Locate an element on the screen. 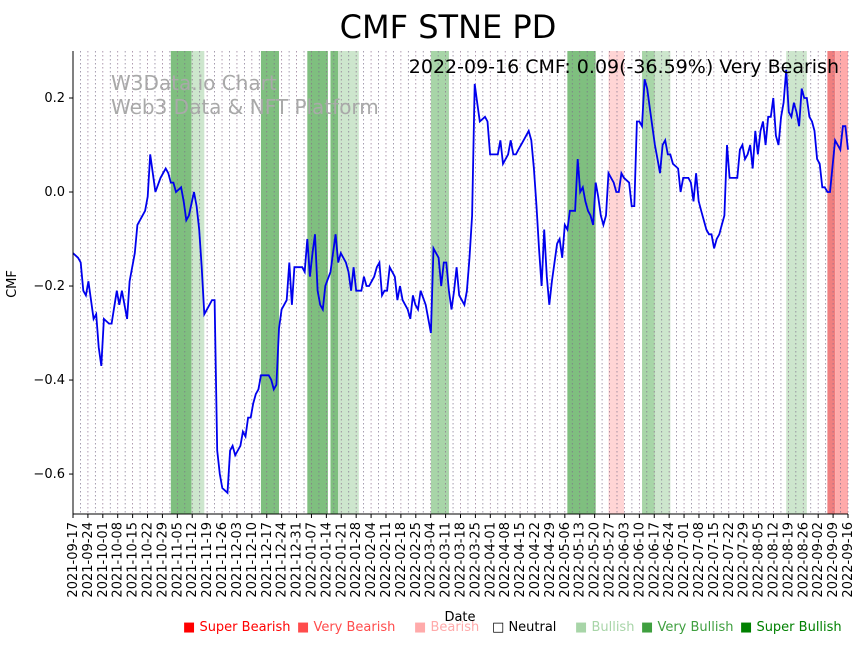 The width and height of the screenshot is (864, 646). x-axis-label: Date is located at coordinates (459, 617).